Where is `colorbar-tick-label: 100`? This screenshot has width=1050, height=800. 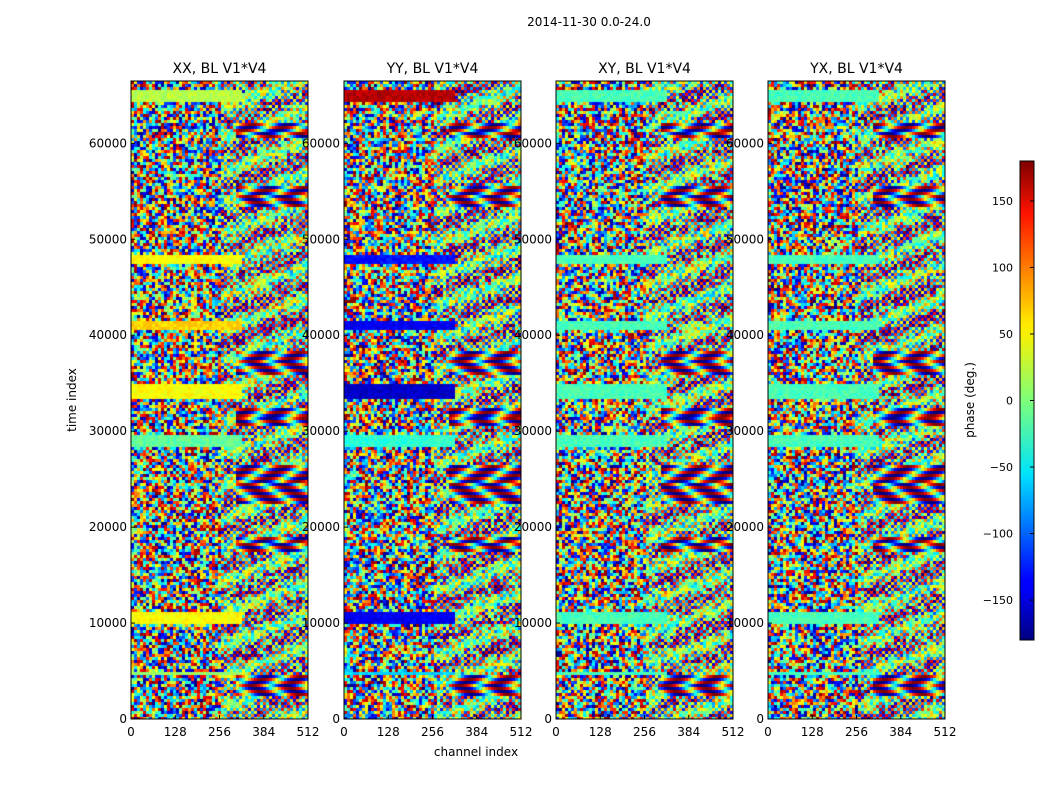
colorbar-tick-label: 100 is located at coordinates (1002, 267).